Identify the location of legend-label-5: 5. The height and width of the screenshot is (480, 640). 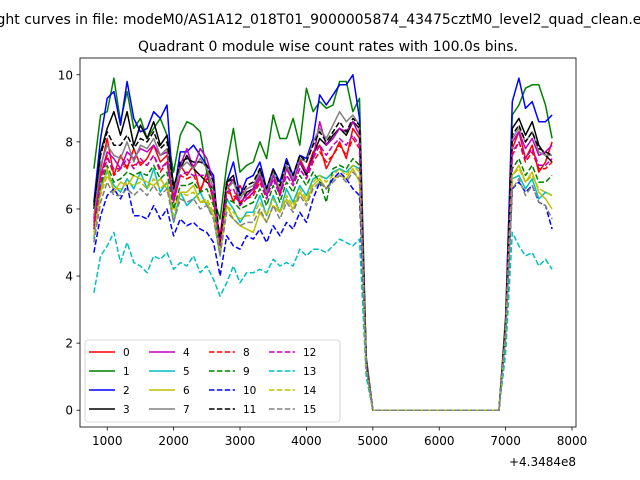
(186, 372).